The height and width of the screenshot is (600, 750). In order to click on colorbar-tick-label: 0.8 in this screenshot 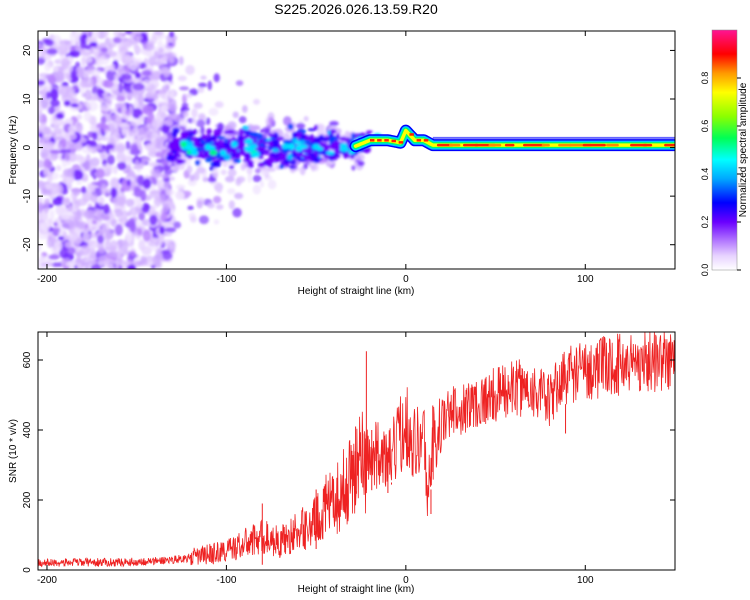, I will do `click(705, 78)`.